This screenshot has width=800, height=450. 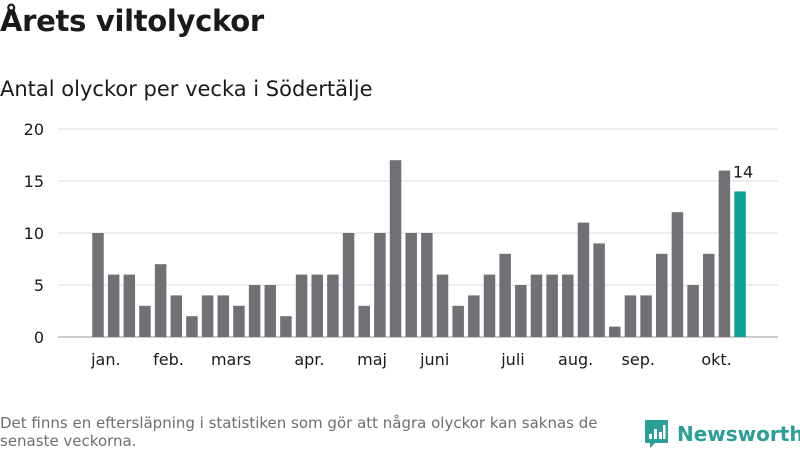 I want to click on y-tick-label: 0, so click(x=39, y=337).